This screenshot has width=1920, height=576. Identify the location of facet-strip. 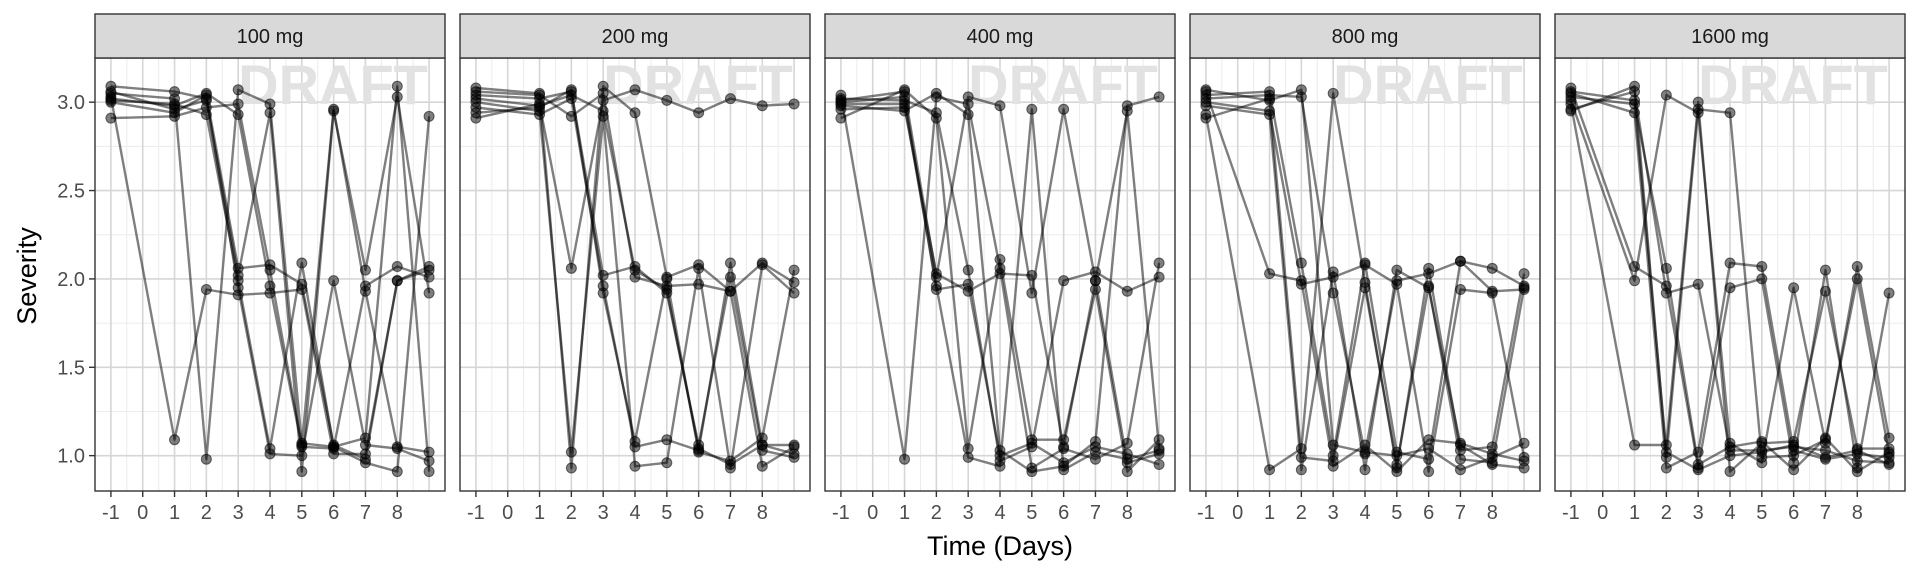
(1365, 36).